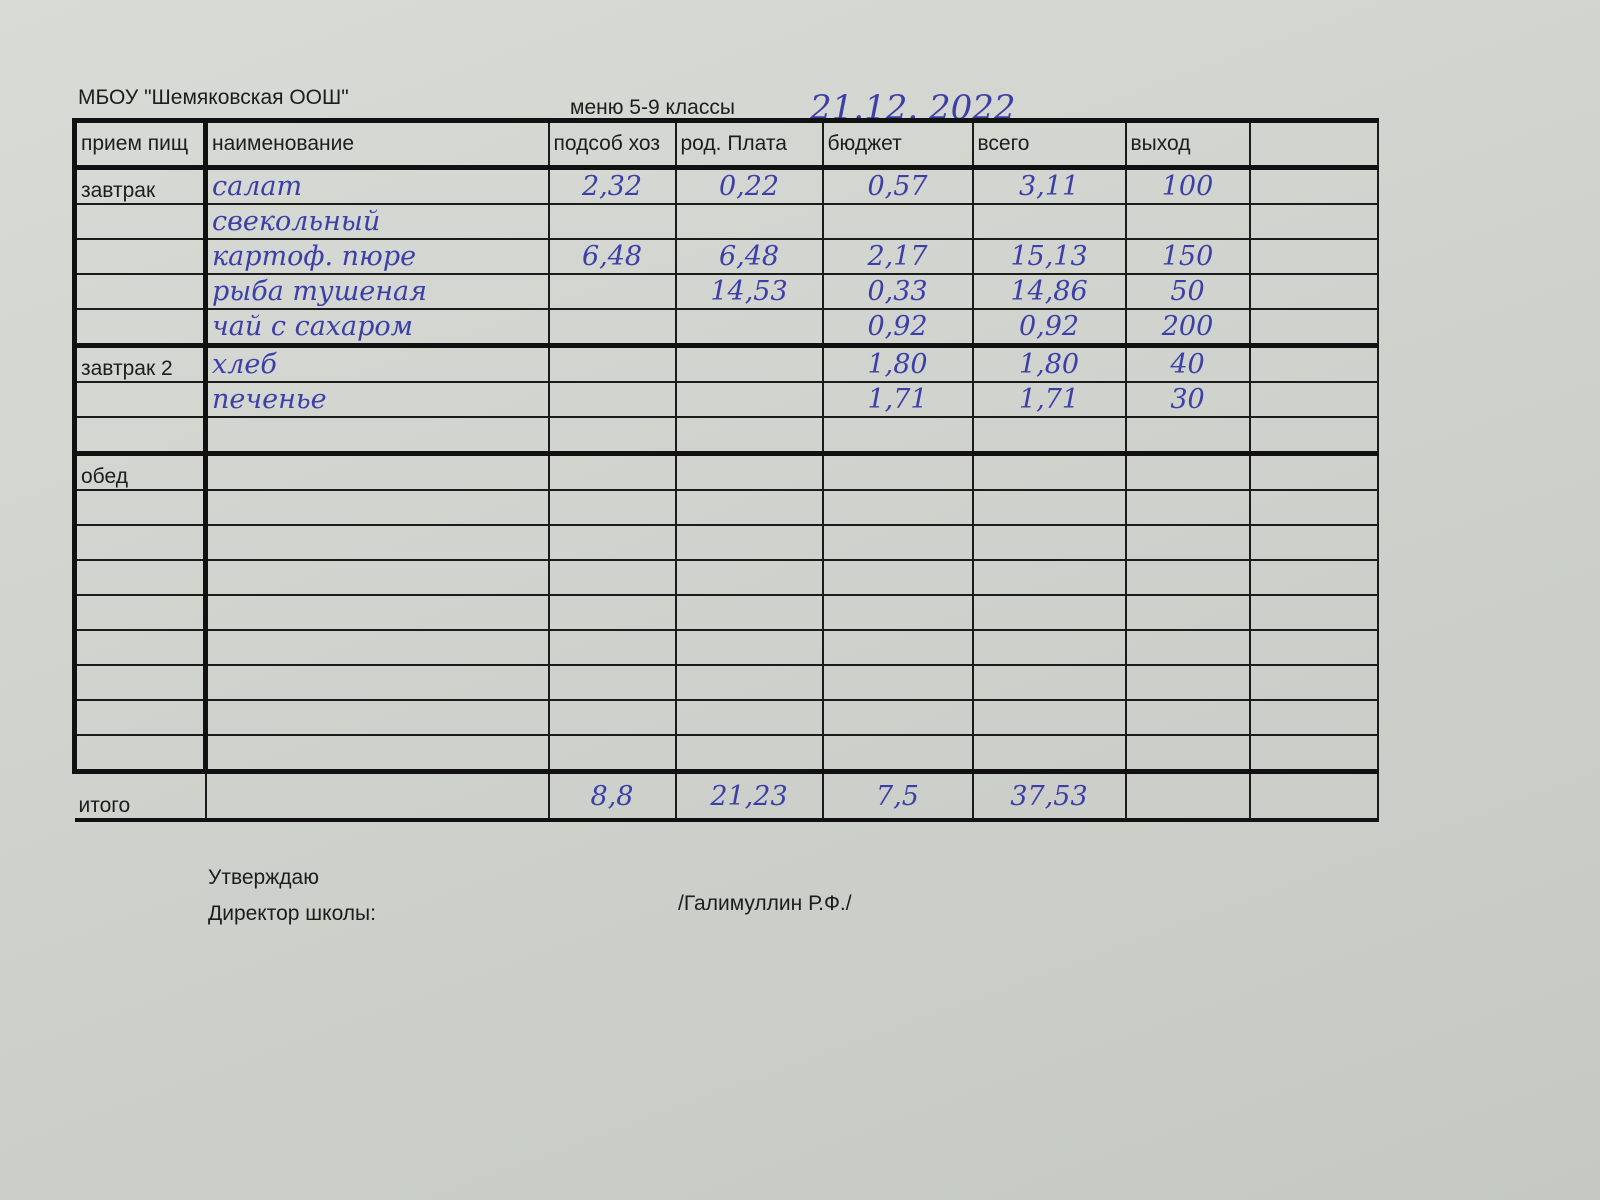 This screenshot has width=1600, height=1200. What do you see at coordinates (897, 256) in the screenshot?
I see `value-cell-budget: 2,17` at bounding box center [897, 256].